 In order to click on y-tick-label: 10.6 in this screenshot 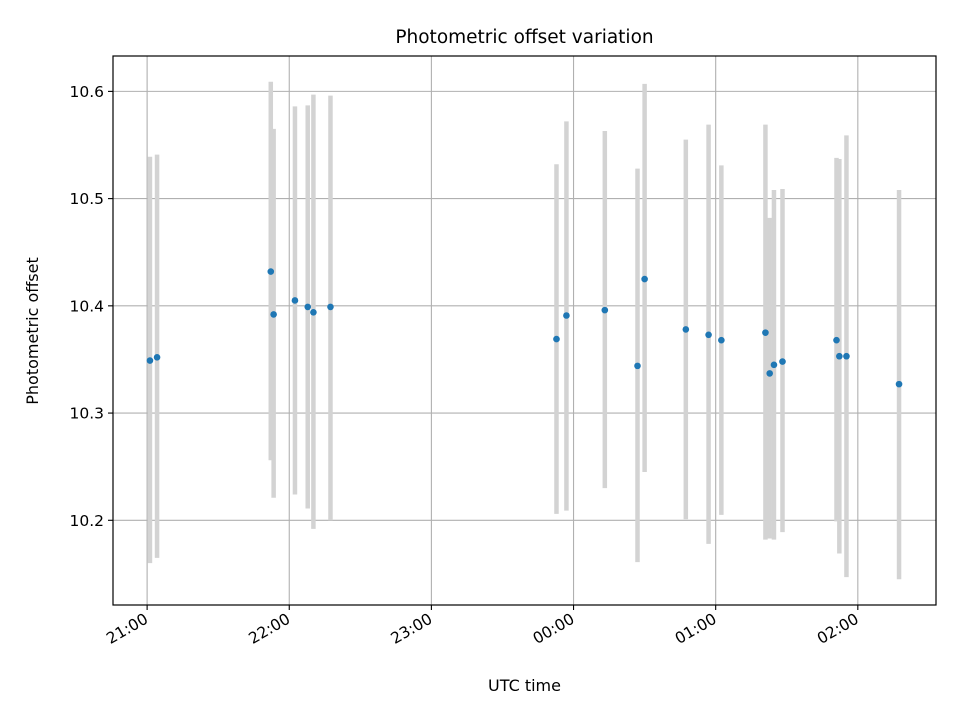, I will do `click(86, 92)`.